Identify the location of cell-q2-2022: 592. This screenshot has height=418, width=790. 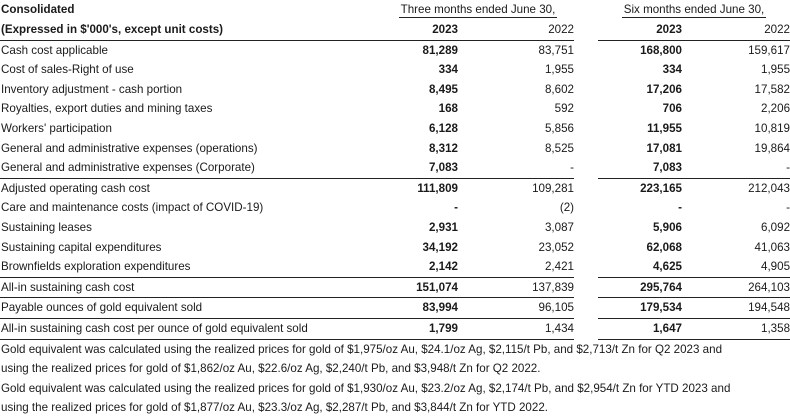
(564, 109).